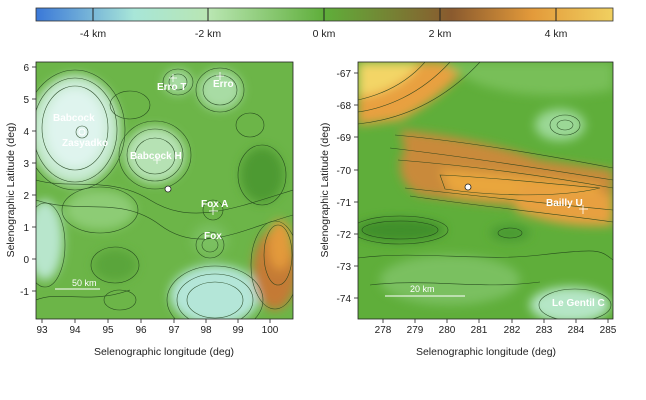 The height and width of the screenshot is (400, 646). What do you see at coordinates (576, 330) in the screenshot?
I see `x-tick-label: 284` at bounding box center [576, 330].